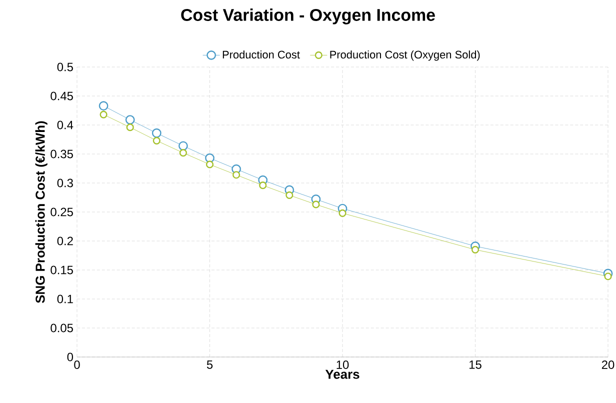  What do you see at coordinates (405, 55) in the screenshot?
I see `legend-label: Production Cost (Oxygen Sold)` at bounding box center [405, 55].